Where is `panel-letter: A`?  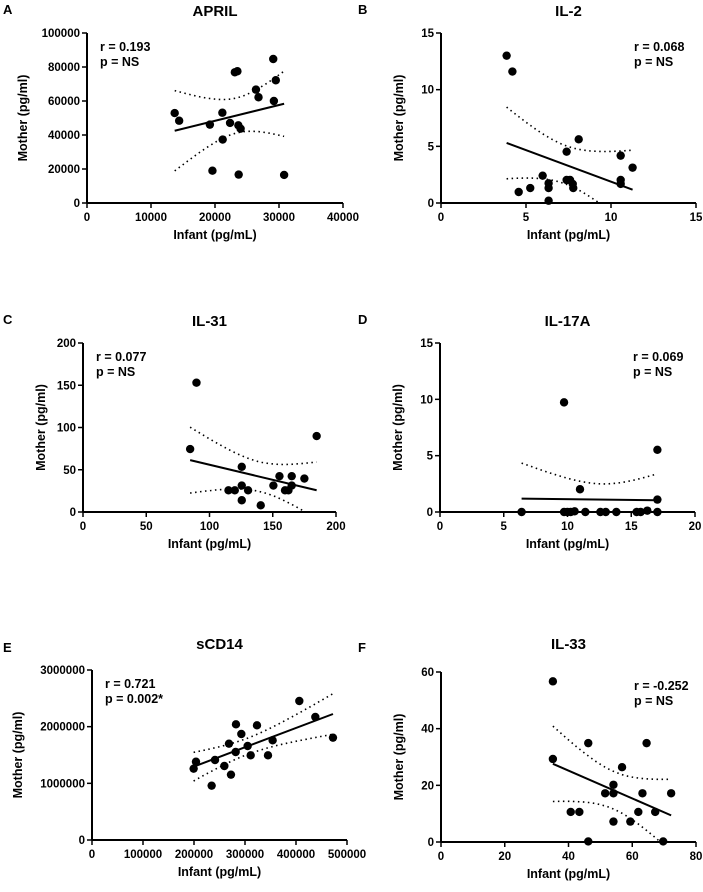 panel-letter: A is located at coordinates (8, 9).